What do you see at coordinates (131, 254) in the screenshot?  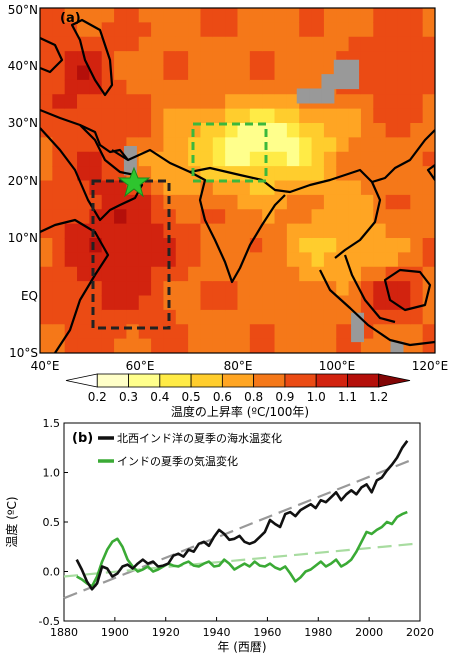 I see `box-northwest-indian-ocean` at bounding box center [131, 254].